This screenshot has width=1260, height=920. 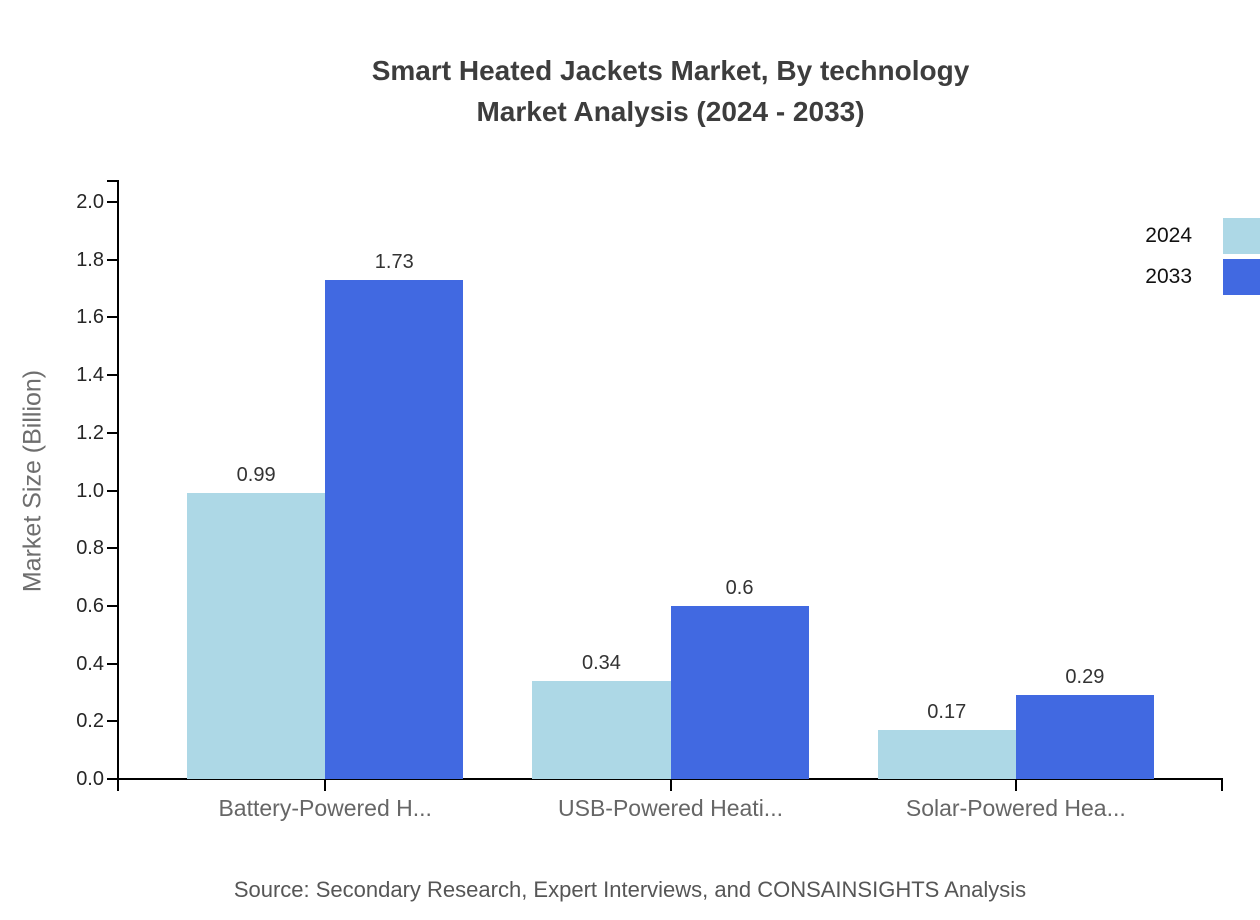 What do you see at coordinates (90, 663) in the screenshot?
I see `y-tick-label: 0.4` at bounding box center [90, 663].